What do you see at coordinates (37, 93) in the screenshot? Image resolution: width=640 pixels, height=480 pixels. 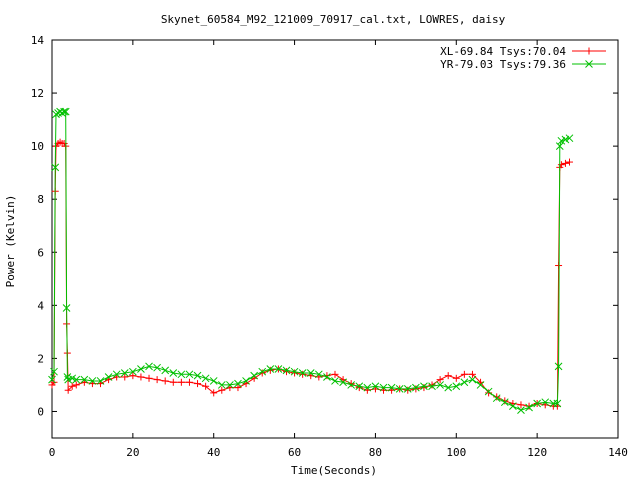 I see `y-tick-label: 12` at bounding box center [37, 93].